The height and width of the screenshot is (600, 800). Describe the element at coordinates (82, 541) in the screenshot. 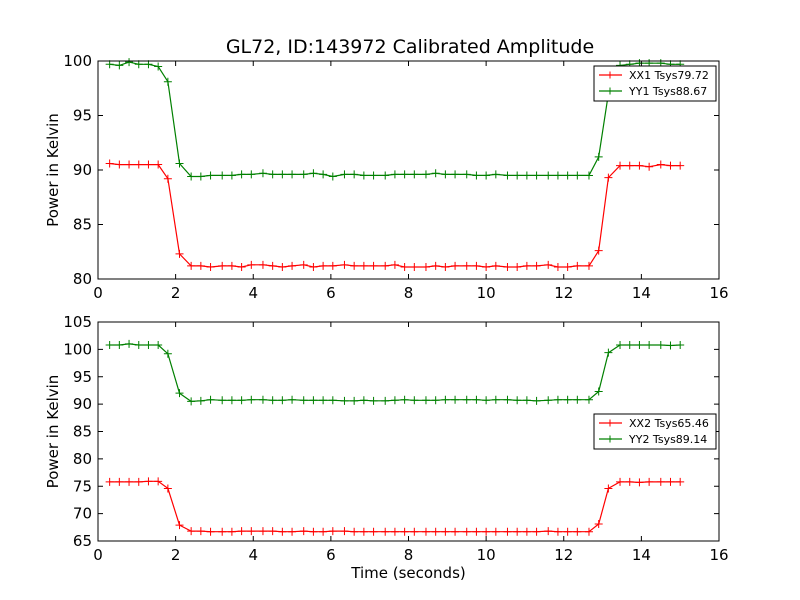

I see `y-tick-label: 65` at that location.